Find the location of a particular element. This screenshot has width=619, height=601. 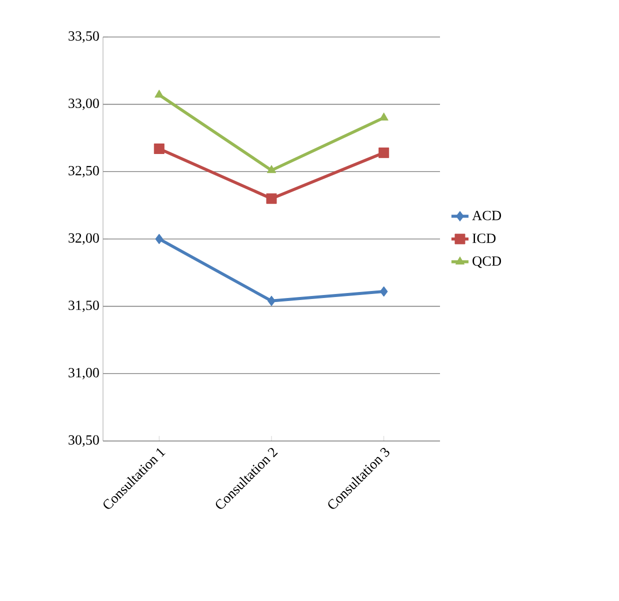

y-tick-label: 33,00 is located at coordinates (83, 104).